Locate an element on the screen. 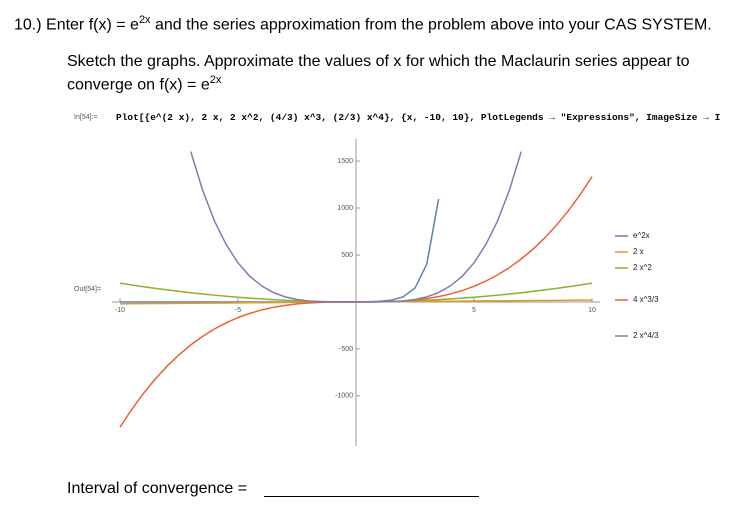 The width and height of the screenshot is (745, 509). answer-blank is located at coordinates (371, 496).